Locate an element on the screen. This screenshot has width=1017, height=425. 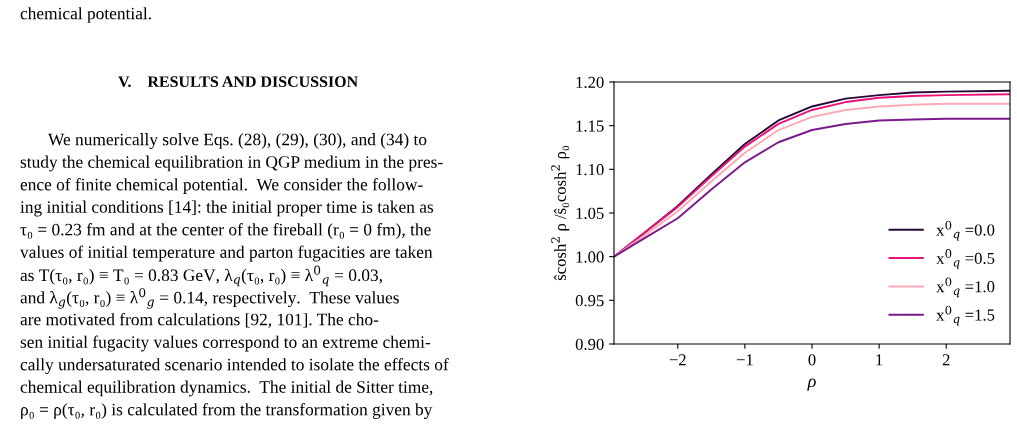
text: chemical potential. is located at coordinates (85, 15).